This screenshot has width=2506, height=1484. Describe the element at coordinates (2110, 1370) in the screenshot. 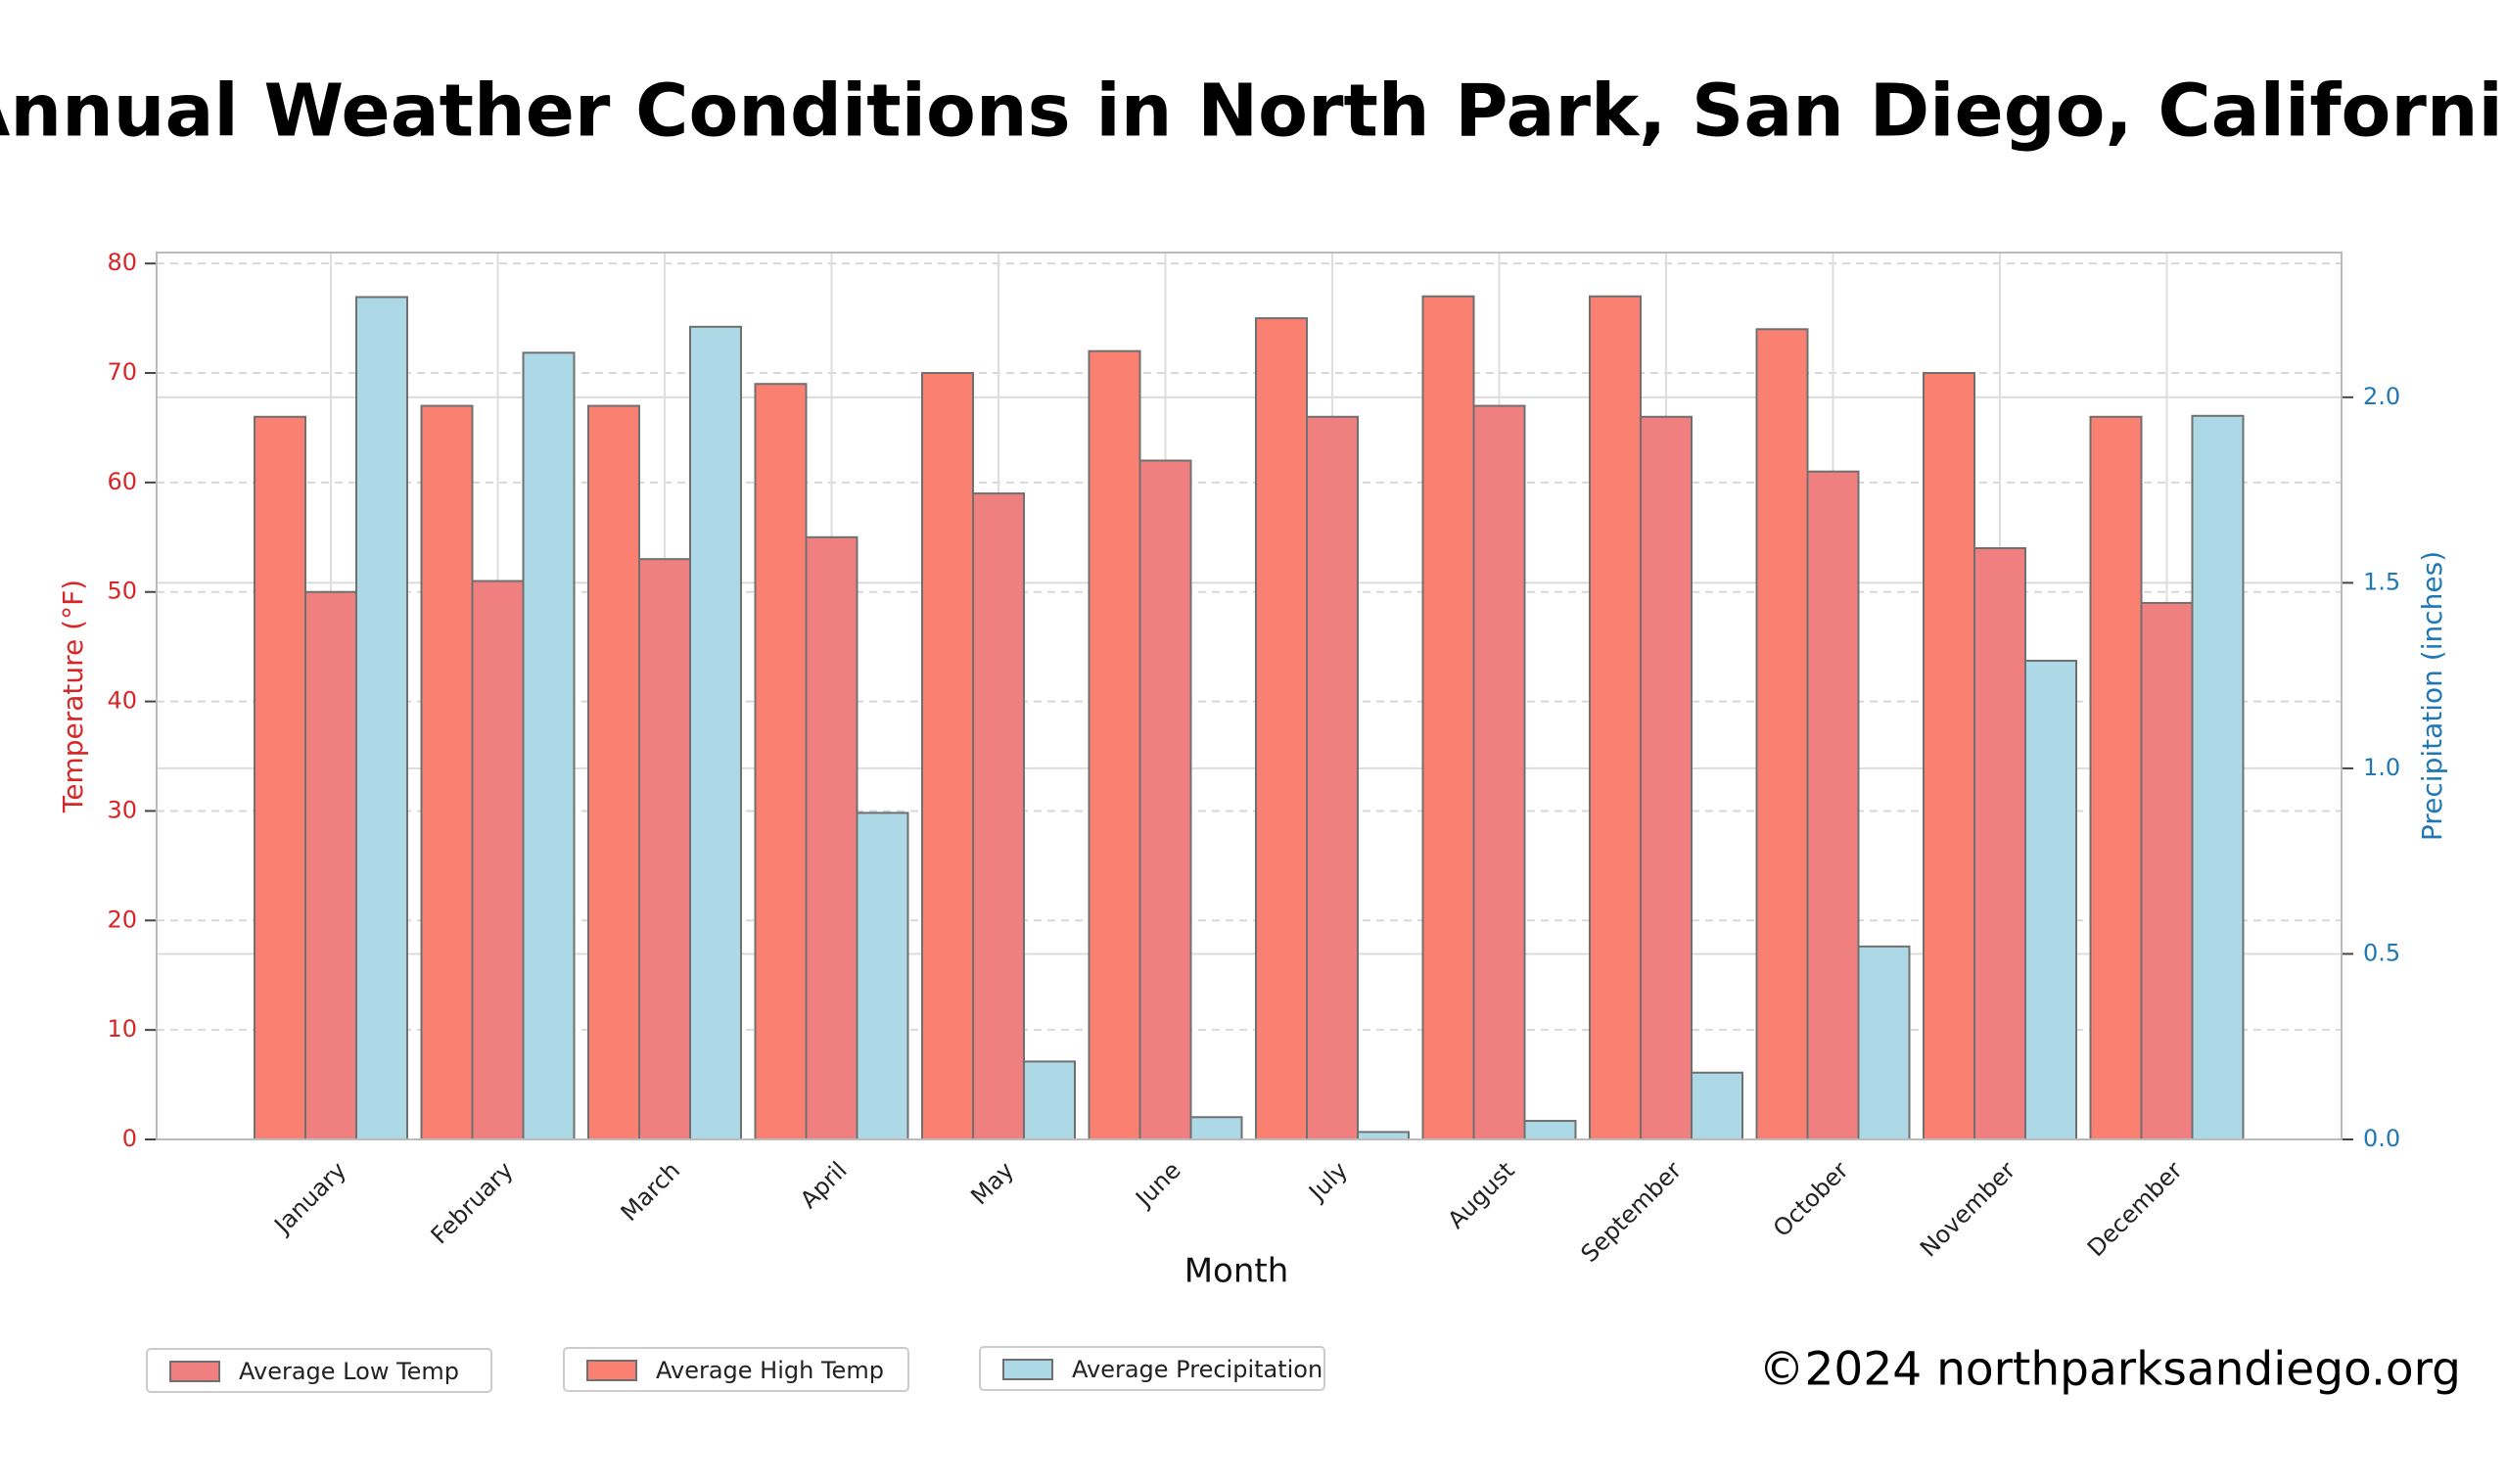

I see `footer: ©2024 northparksandiego.org` at that location.